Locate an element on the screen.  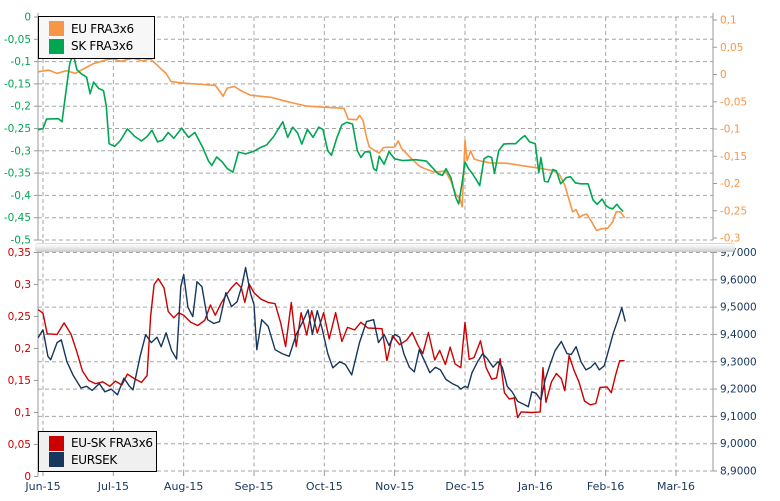
right-axis-tick-label: 9,4000 is located at coordinates (738, 335).